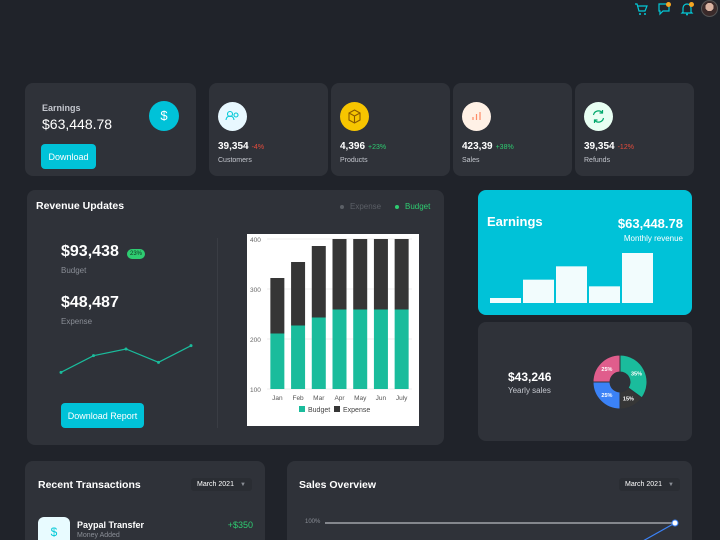  I want to click on y-tick-label: 300, so click(255, 290).